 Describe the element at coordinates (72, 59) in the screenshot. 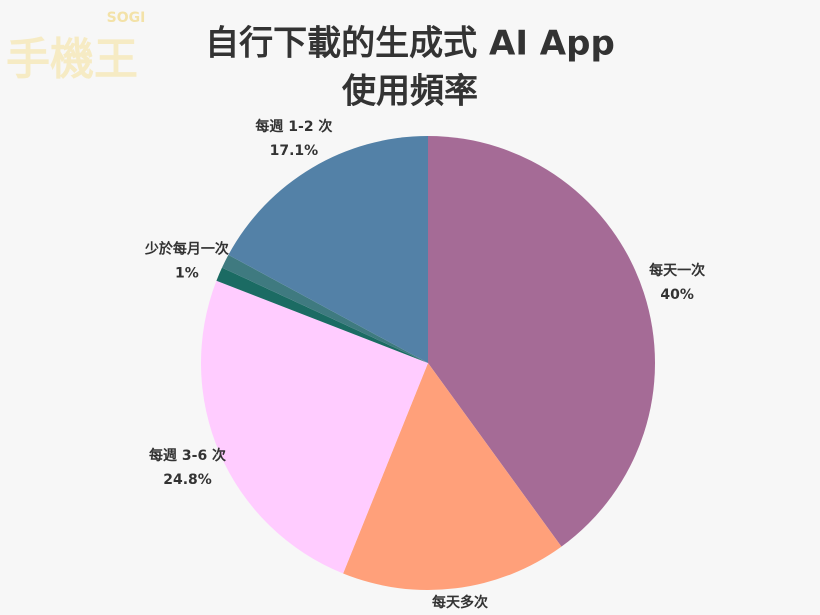

I see `logo: 手機王` at that location.